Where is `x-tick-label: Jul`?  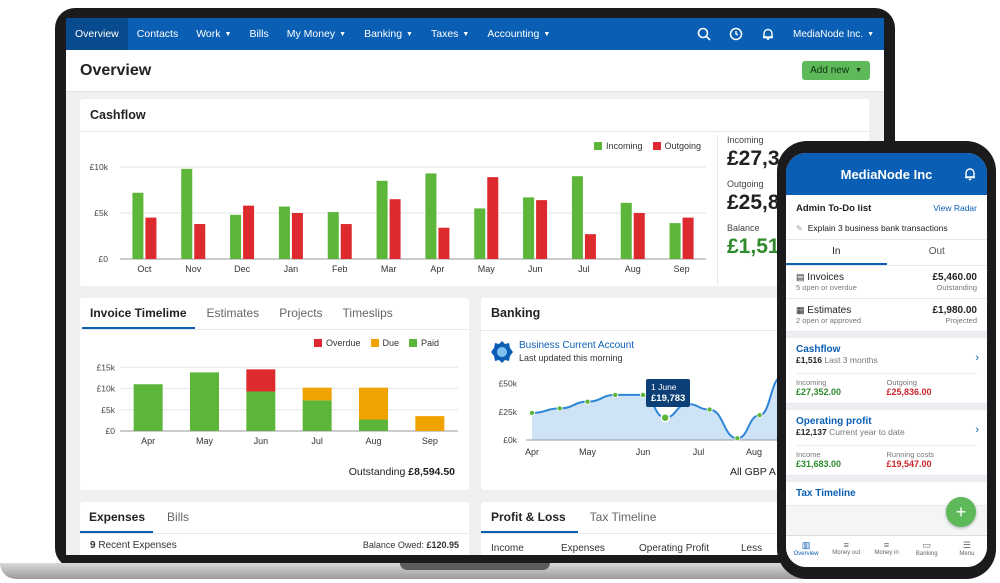 x-tick-label: Jul is located at coordinates (584, 269).